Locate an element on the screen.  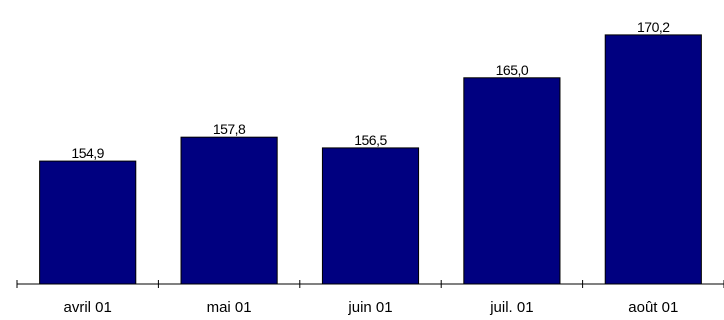
value-label-4: 165,0 is located at coordinates (512, 70).